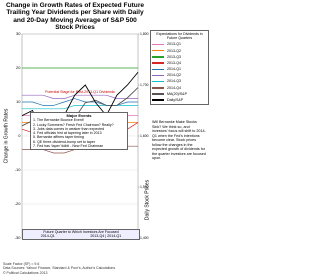  Describe the element at coordinates (144, 85) in the screenshot. I see `y2-tick-label: 1,700` at that location.